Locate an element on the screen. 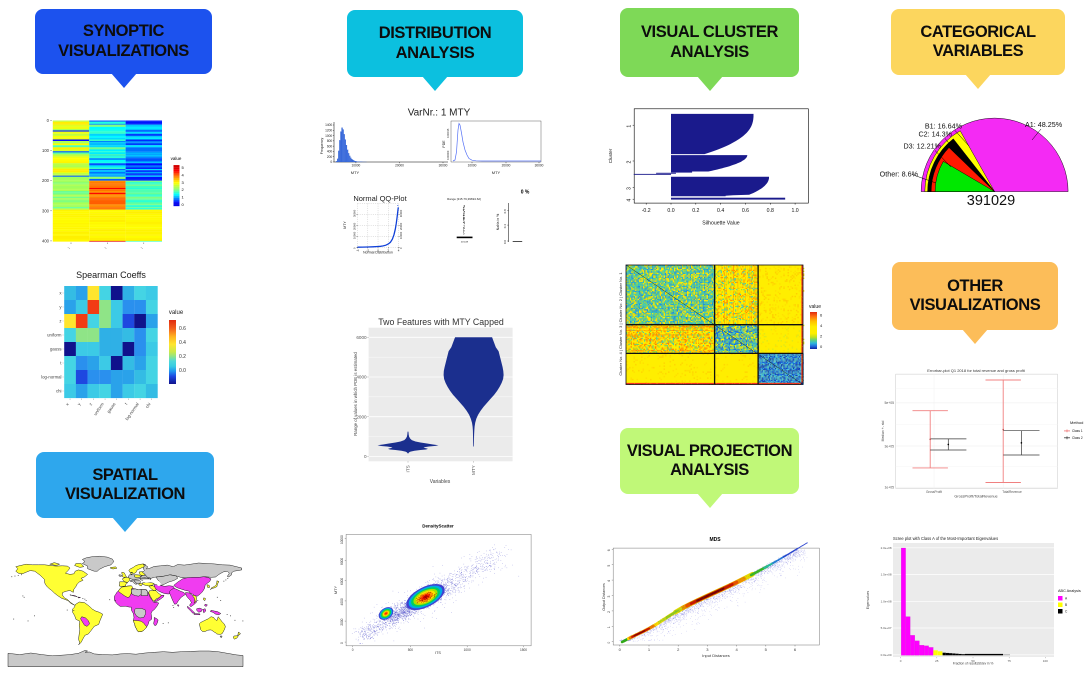 This screenshot has width=1089, height=679. svg-text: Cluster is located at coordinates (610, 155).